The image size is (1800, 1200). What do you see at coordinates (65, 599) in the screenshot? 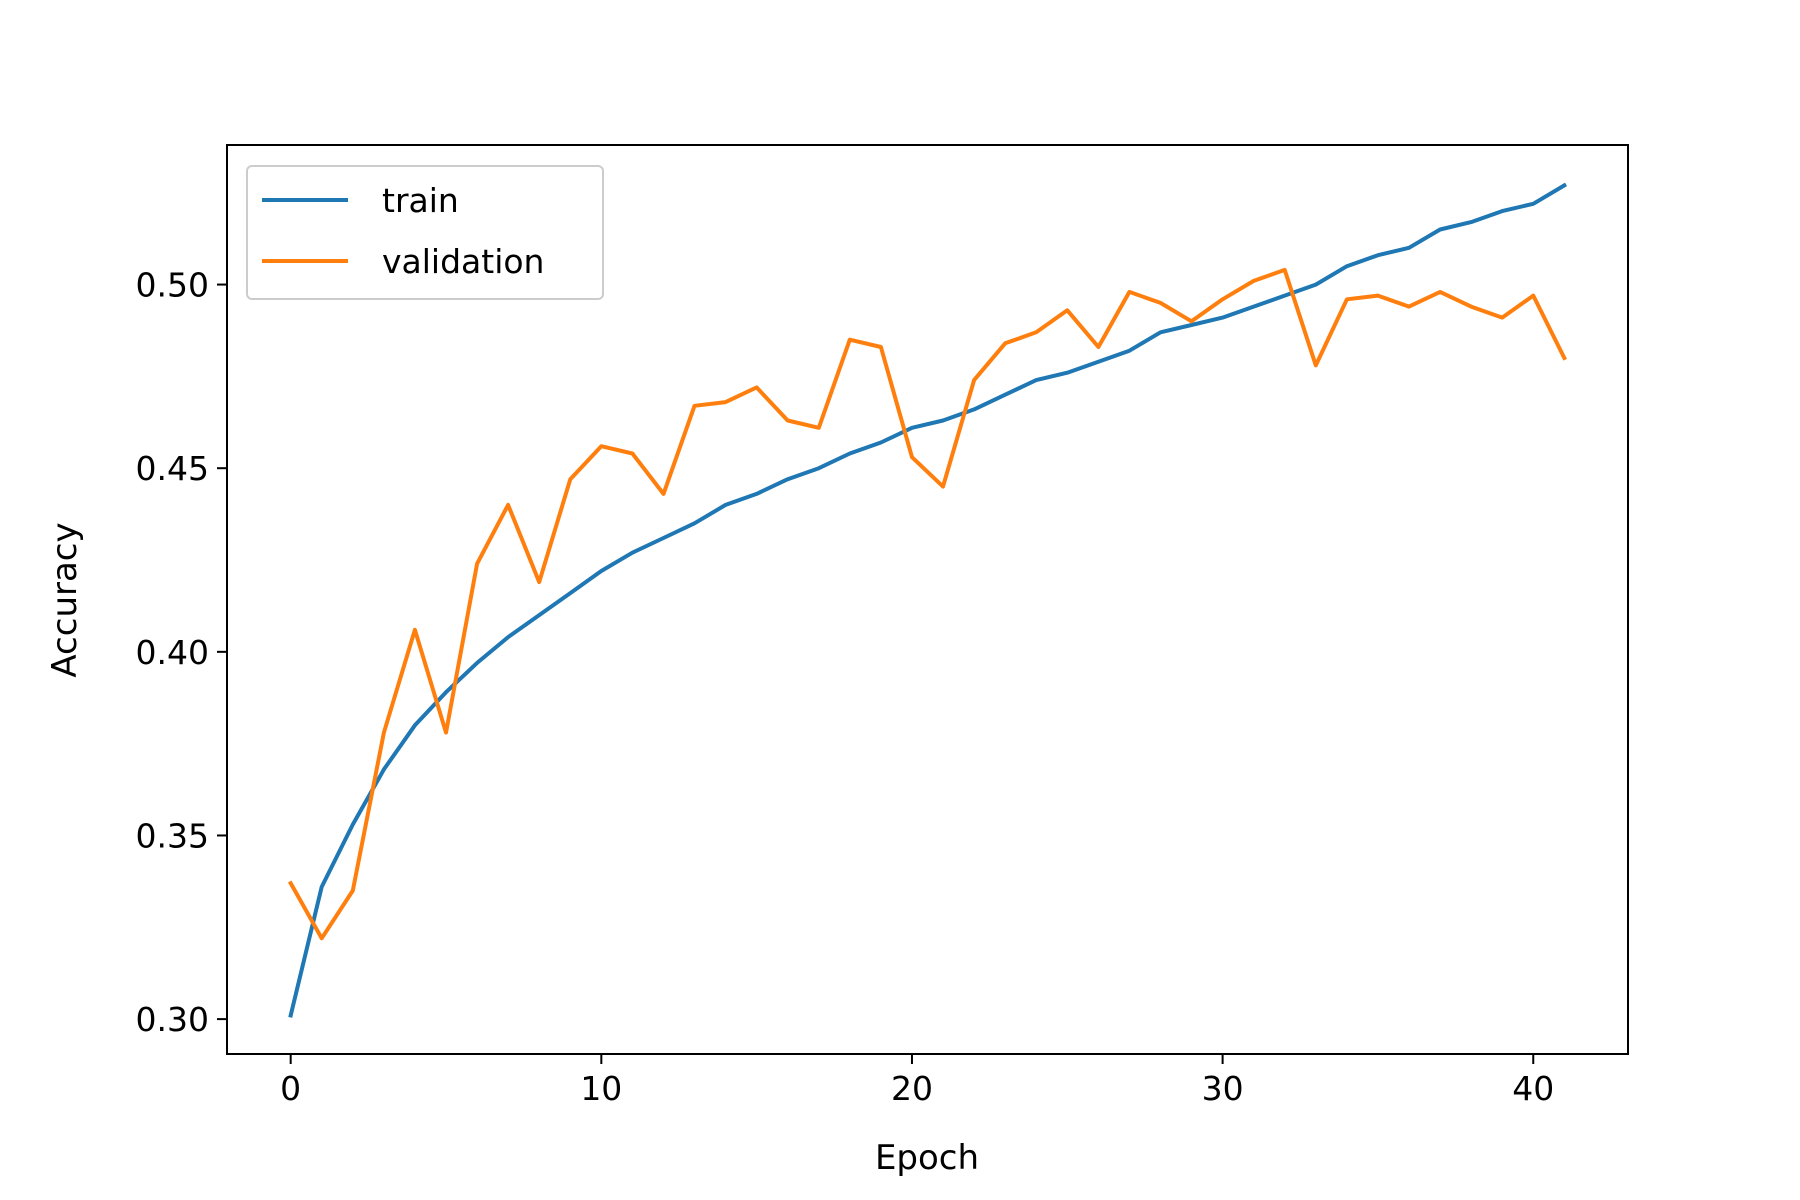
I see `y-axis-label: Accuracy` at bounding box center [65, 599].